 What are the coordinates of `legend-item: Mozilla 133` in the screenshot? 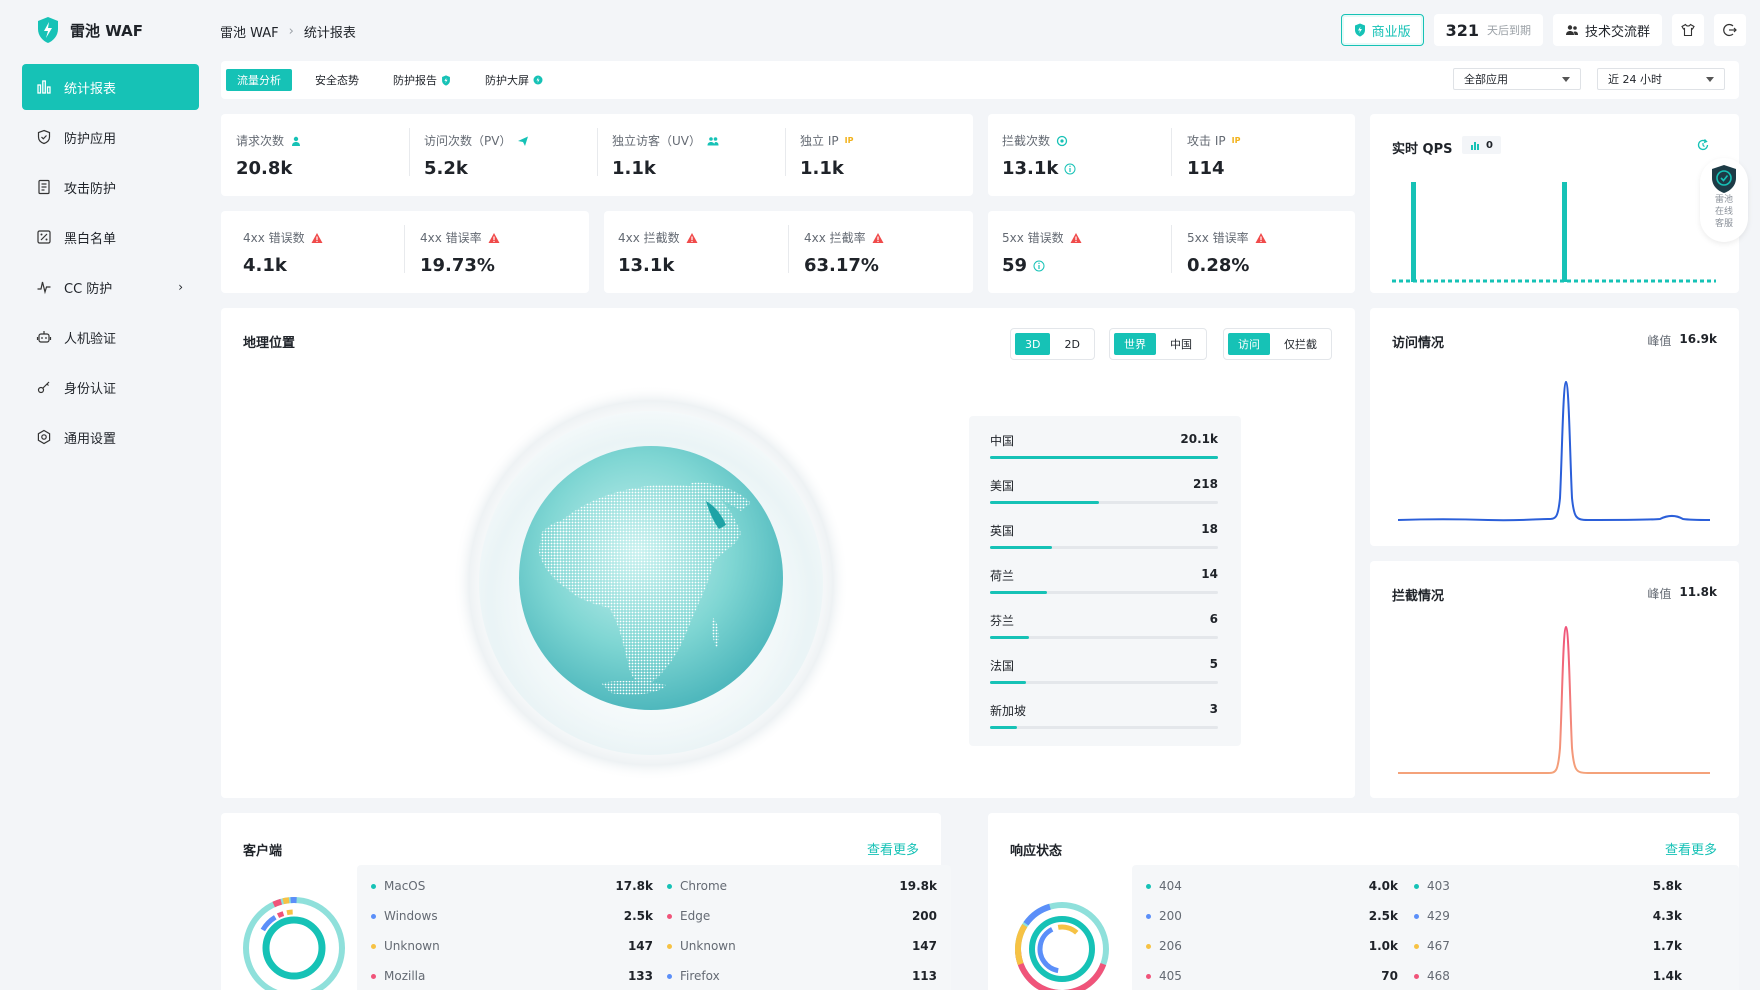 It's located at (512, 976).